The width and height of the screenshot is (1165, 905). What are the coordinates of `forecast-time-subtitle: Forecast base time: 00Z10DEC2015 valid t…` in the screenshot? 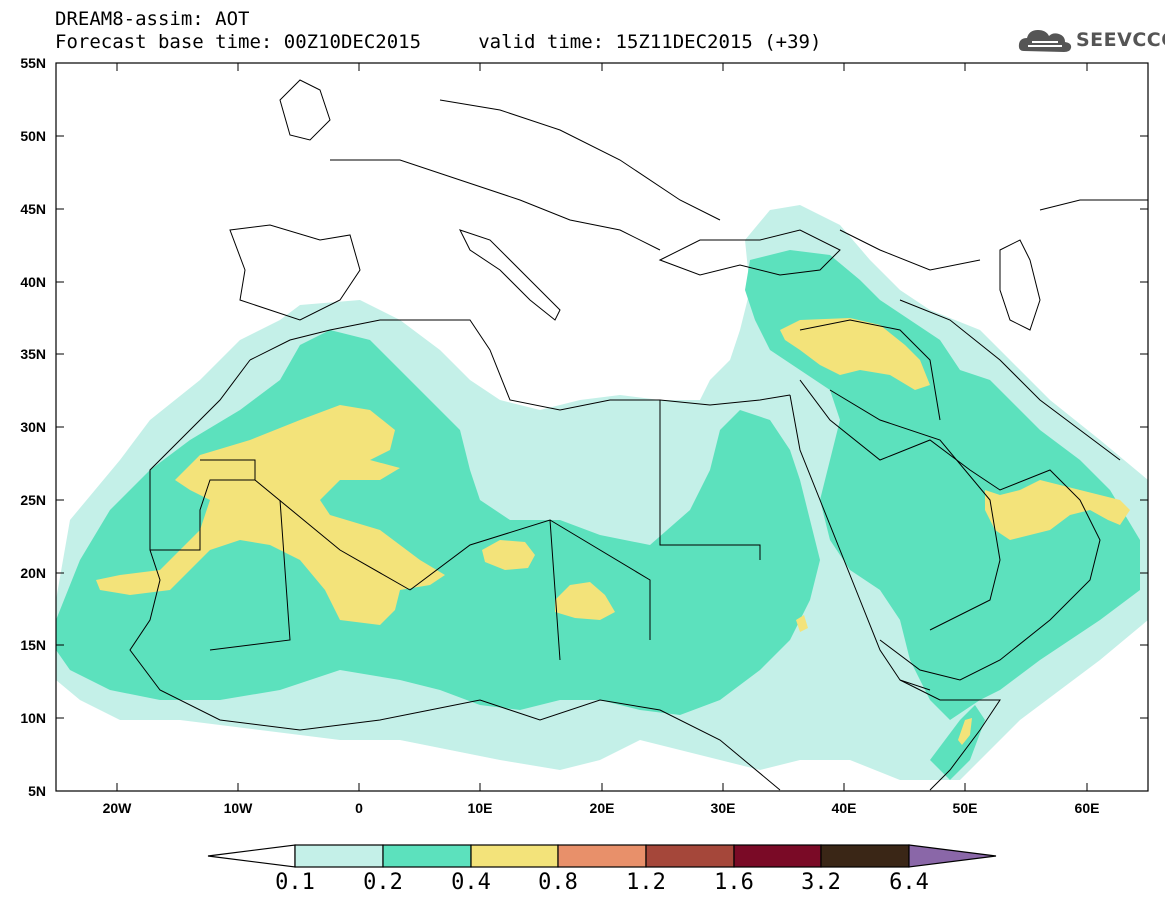 It's located at (438, 42).